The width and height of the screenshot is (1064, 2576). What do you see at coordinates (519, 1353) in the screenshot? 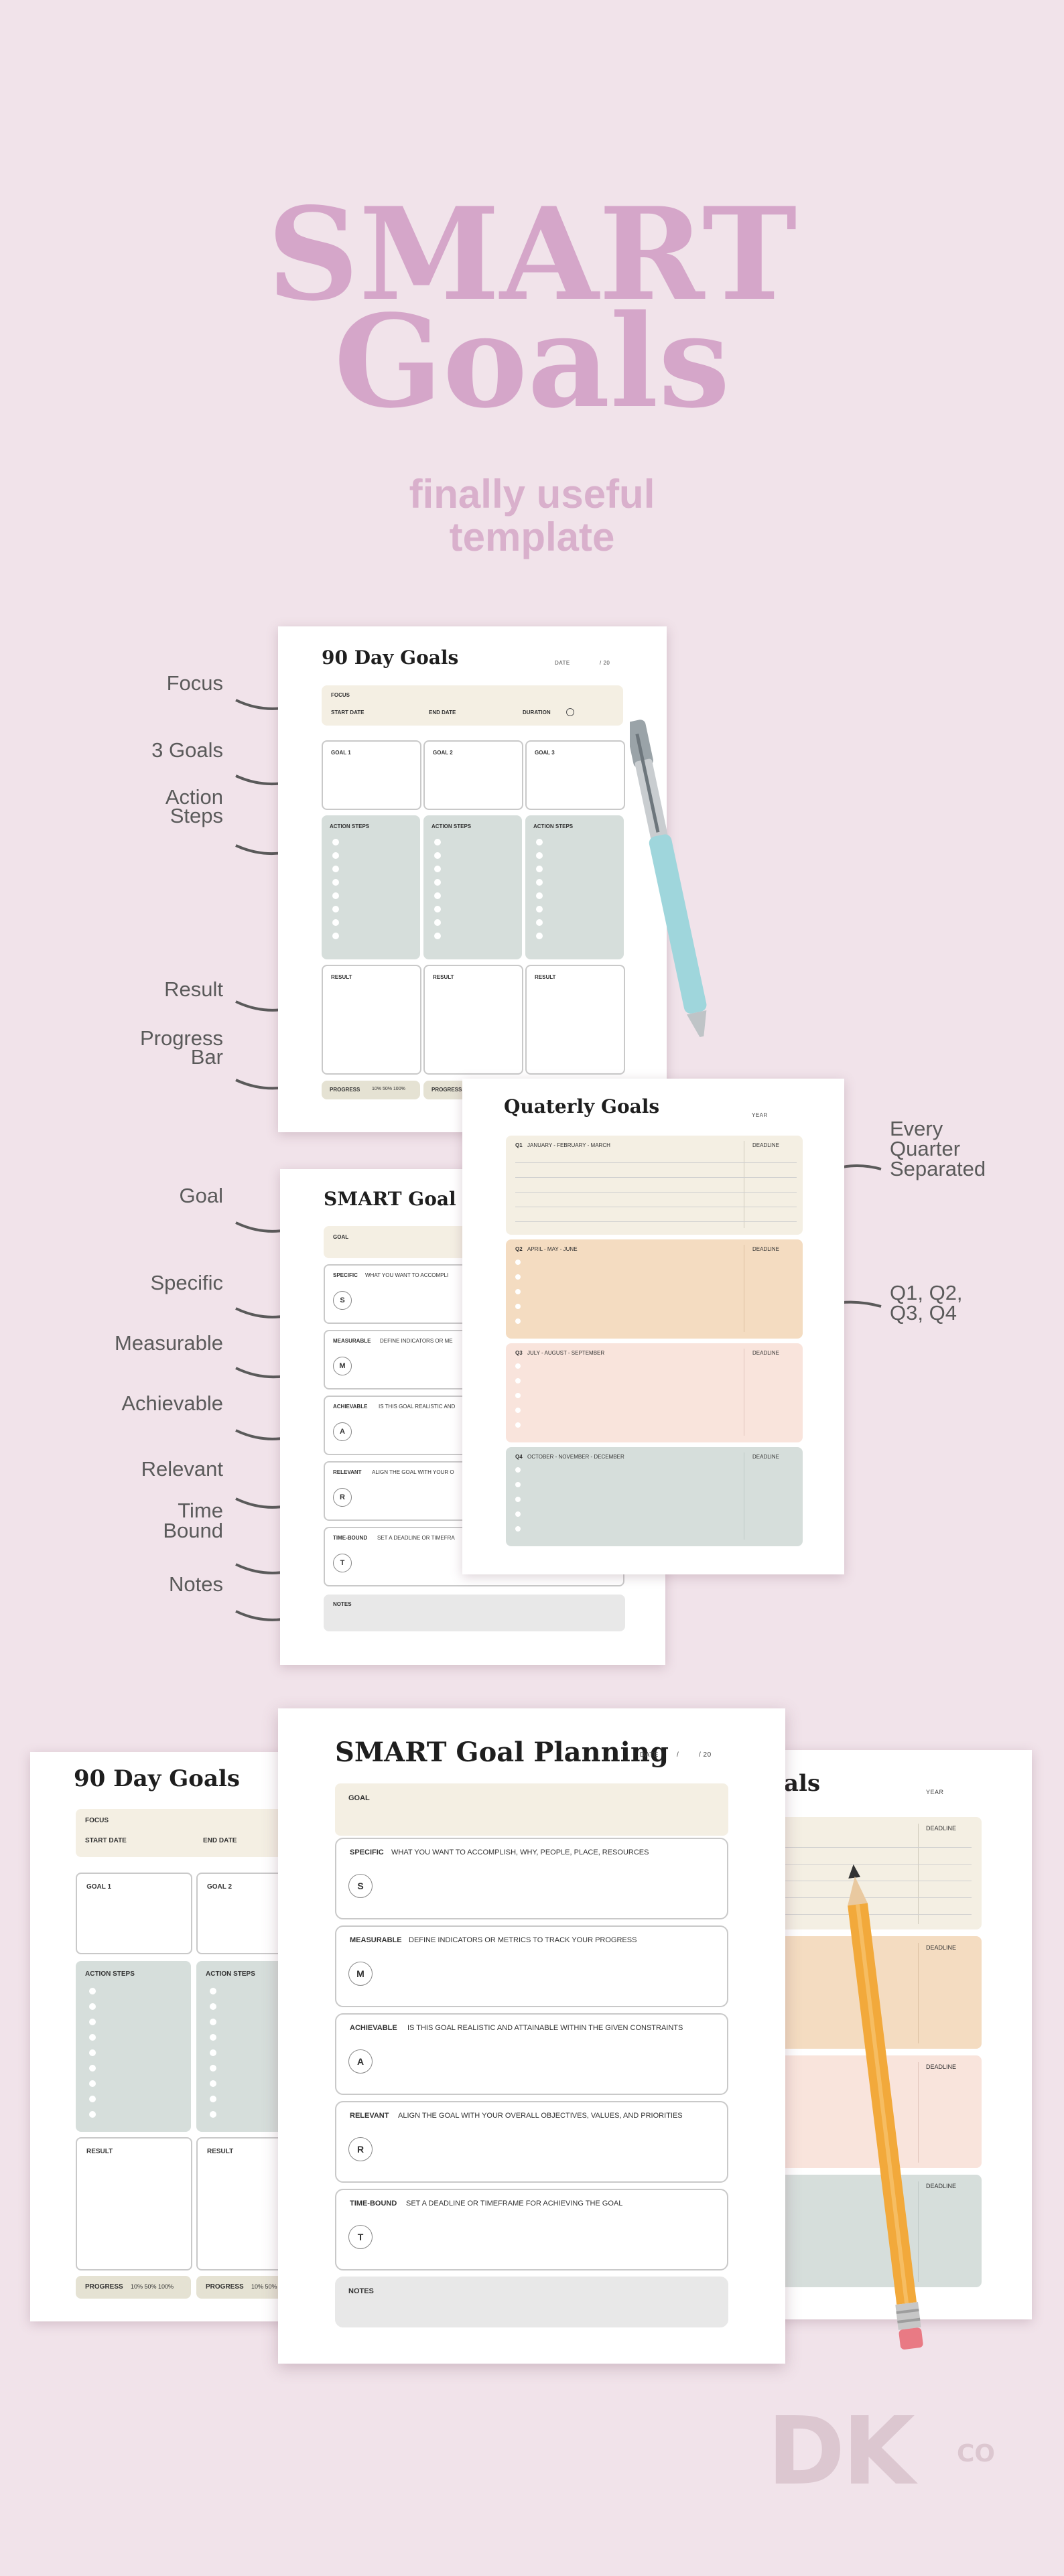
I see `q3-label: Q3` at bounding box center [519, 1353].